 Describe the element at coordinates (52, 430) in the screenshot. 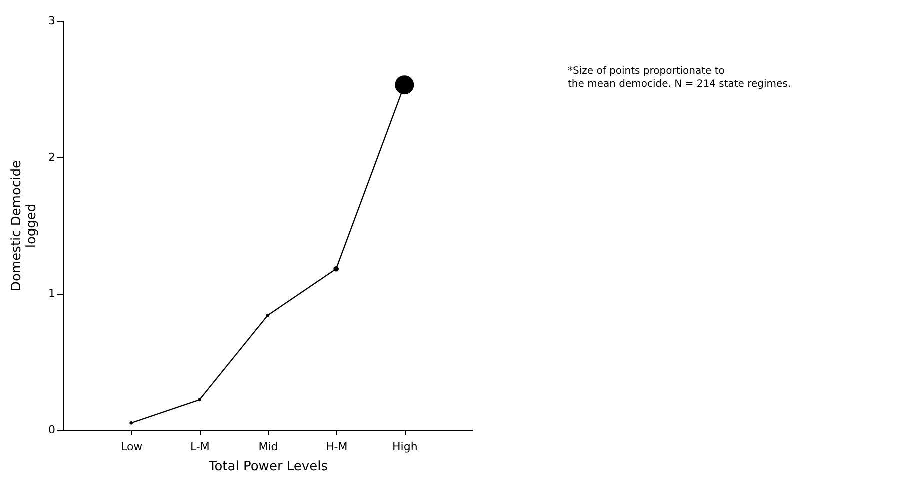

I see `y-tick-label: 0` at that location.